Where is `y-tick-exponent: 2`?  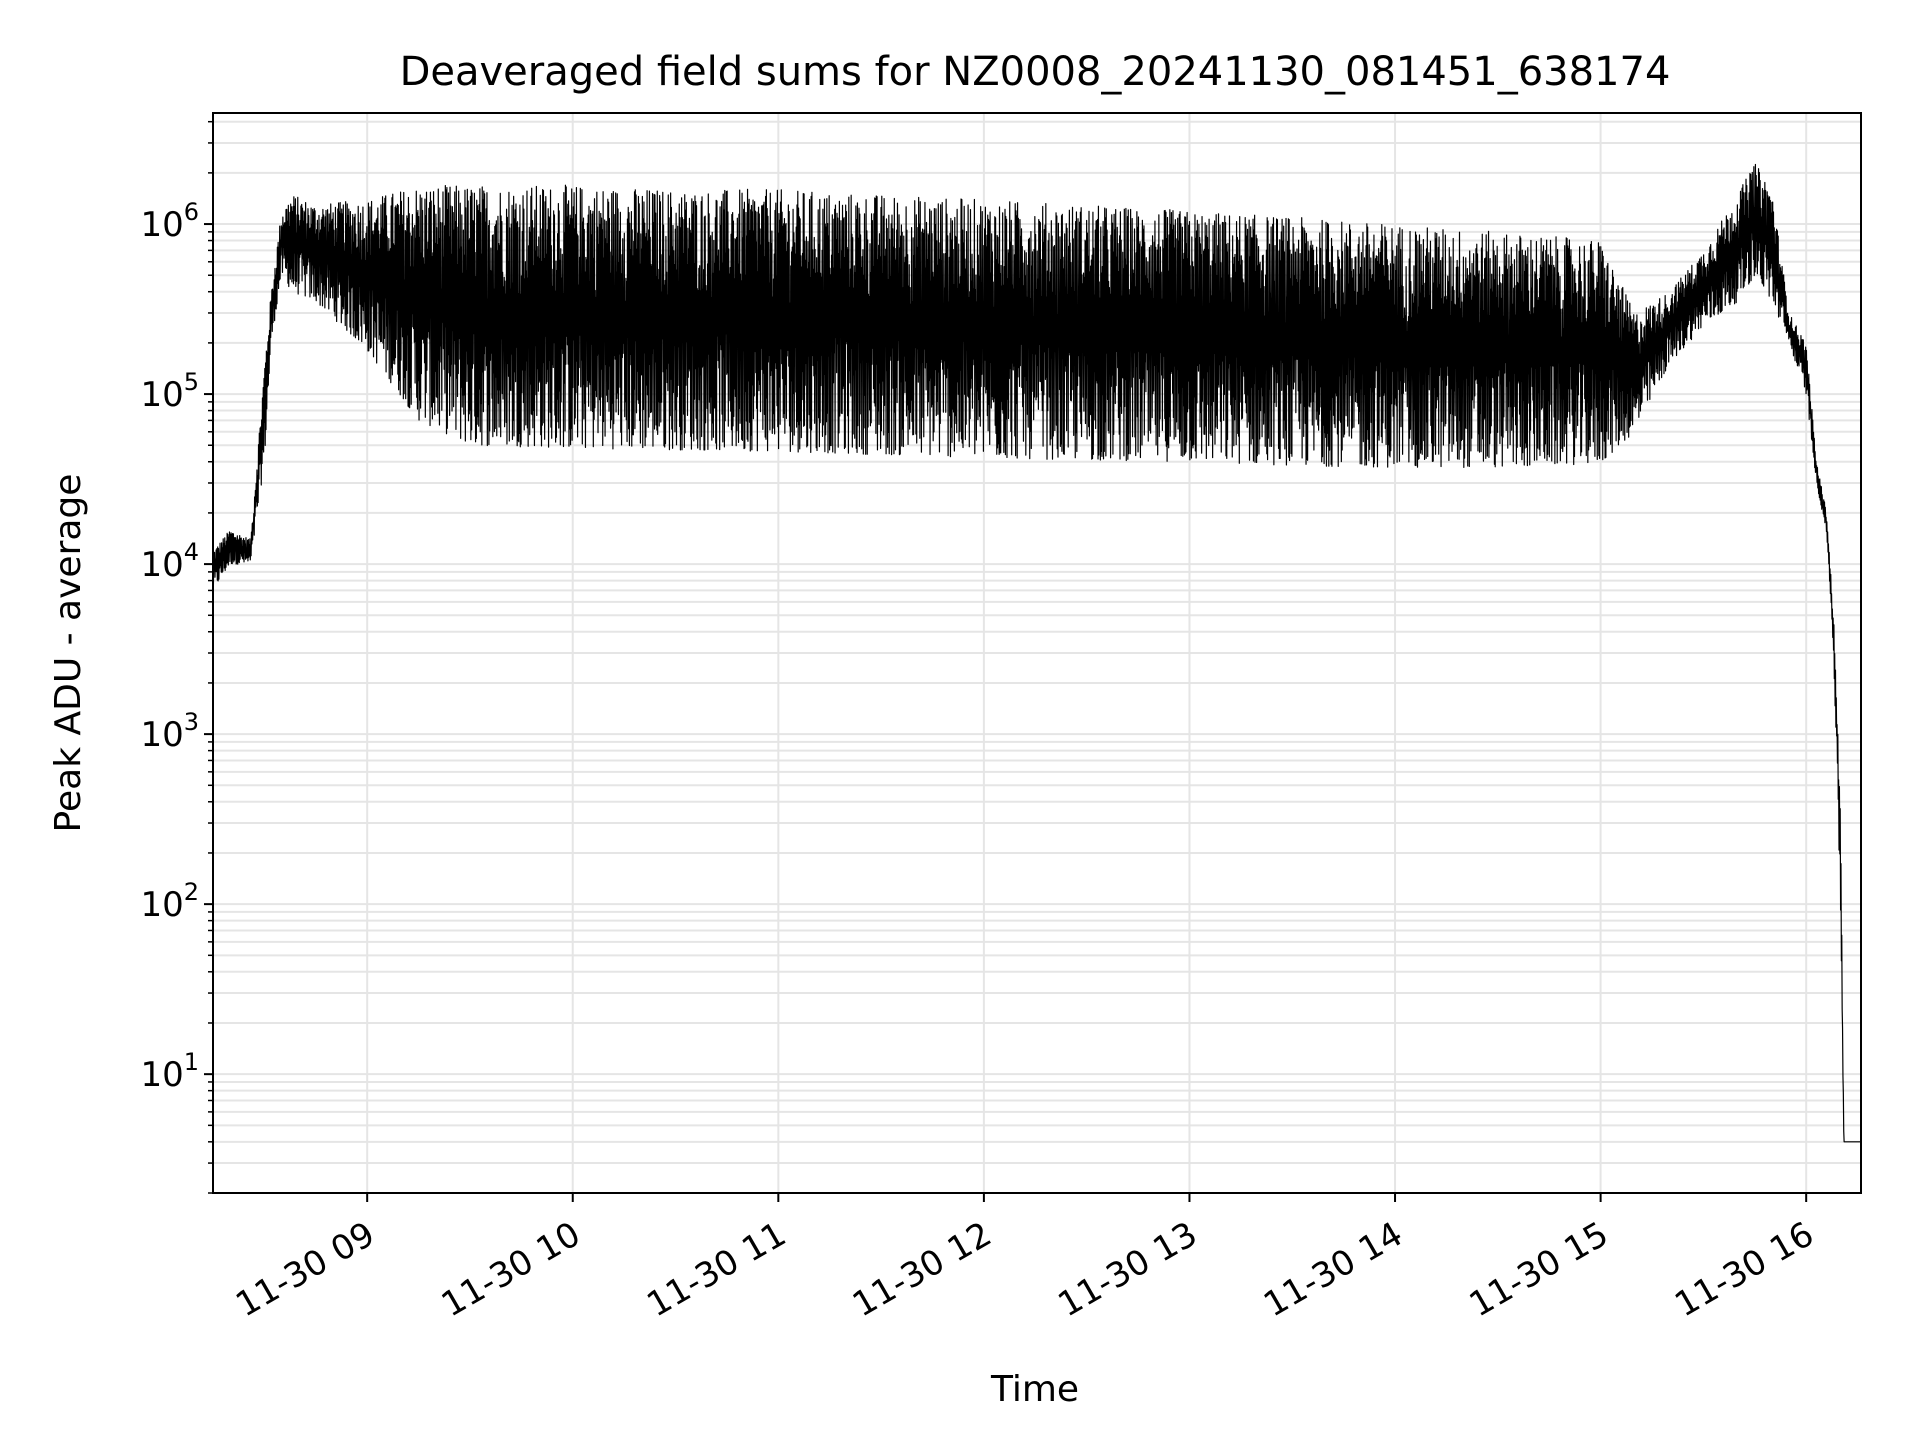 y-tick-exponent: 2 is located at coordinates (191, 892).